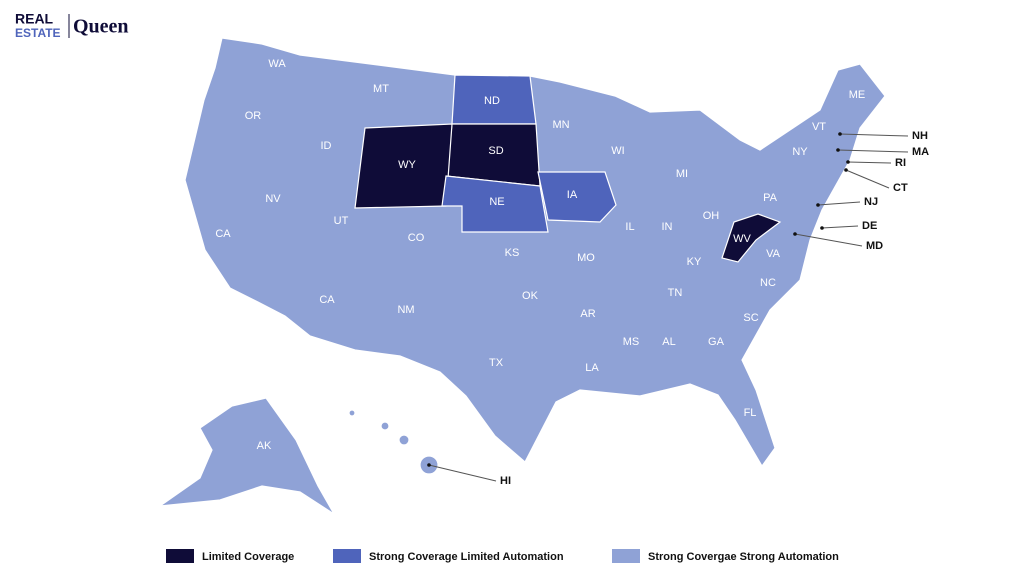  I want to click on state-label: MI, so click(682, 174).